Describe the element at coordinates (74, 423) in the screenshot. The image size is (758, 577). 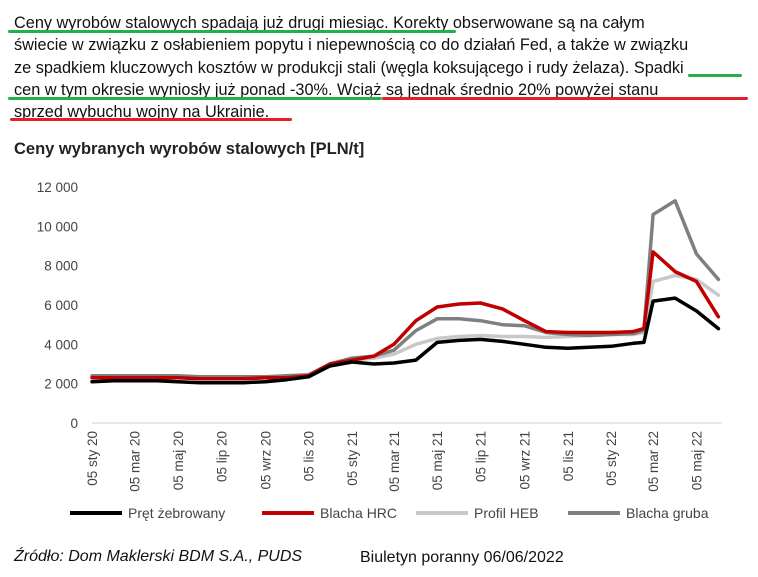
I see `y-tick-label: 0` at that location.